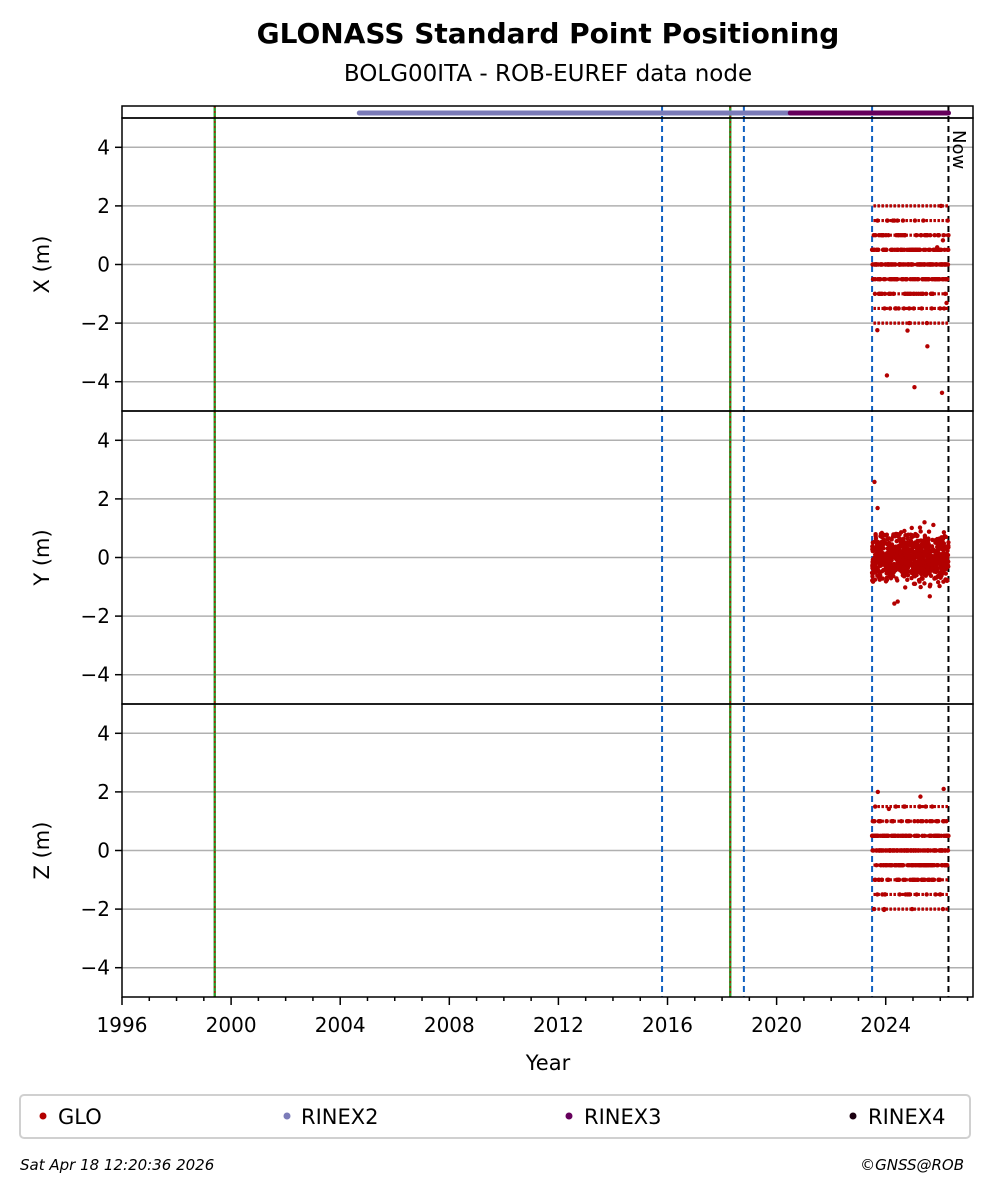 The image size is (992, 1198). Describe the element at coordinates (958, 149) in the screenshot. I see `now-label: Now` at that location.